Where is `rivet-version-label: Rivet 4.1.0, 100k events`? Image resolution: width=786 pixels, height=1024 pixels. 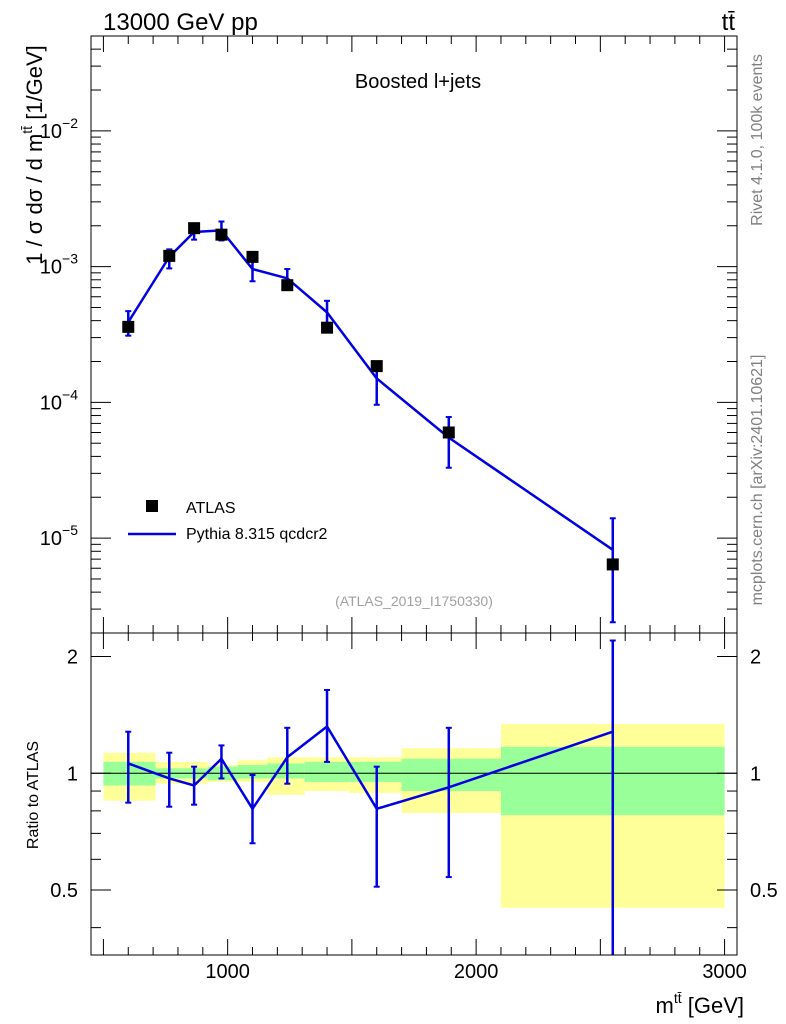 rivet-version-label: Rivet 4.1.0, 100k events is located at coordinates (757, 140).